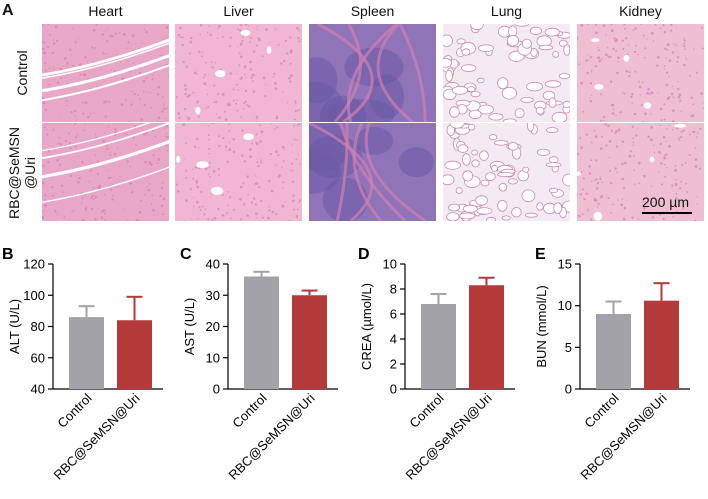 The height and width of the screenshot is (499, 708). I want to click on tissue-image-lung-row1, so click(506, 73).